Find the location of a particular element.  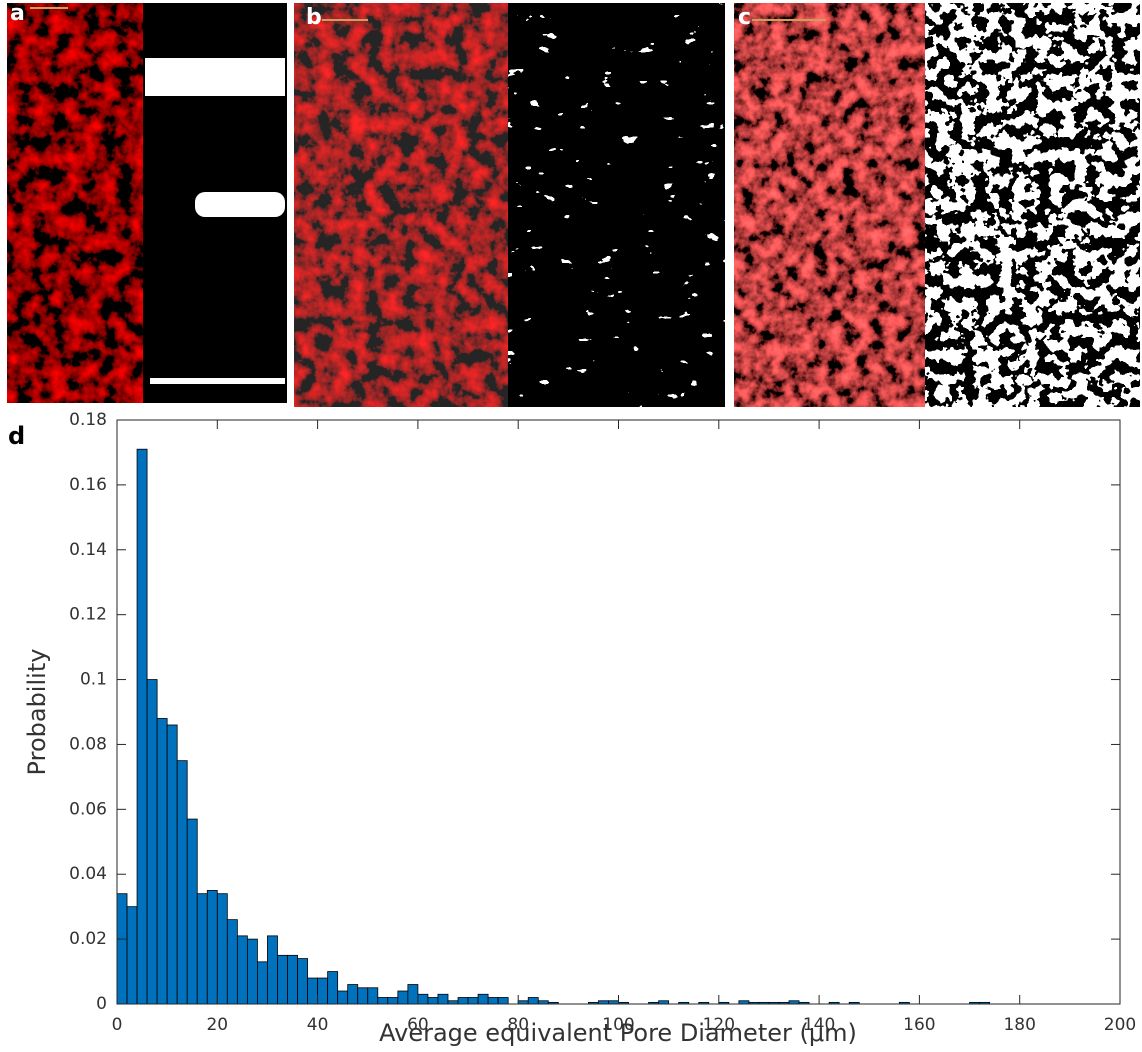

y-tick-label: 0.16 is located at coordinates (88, 485).